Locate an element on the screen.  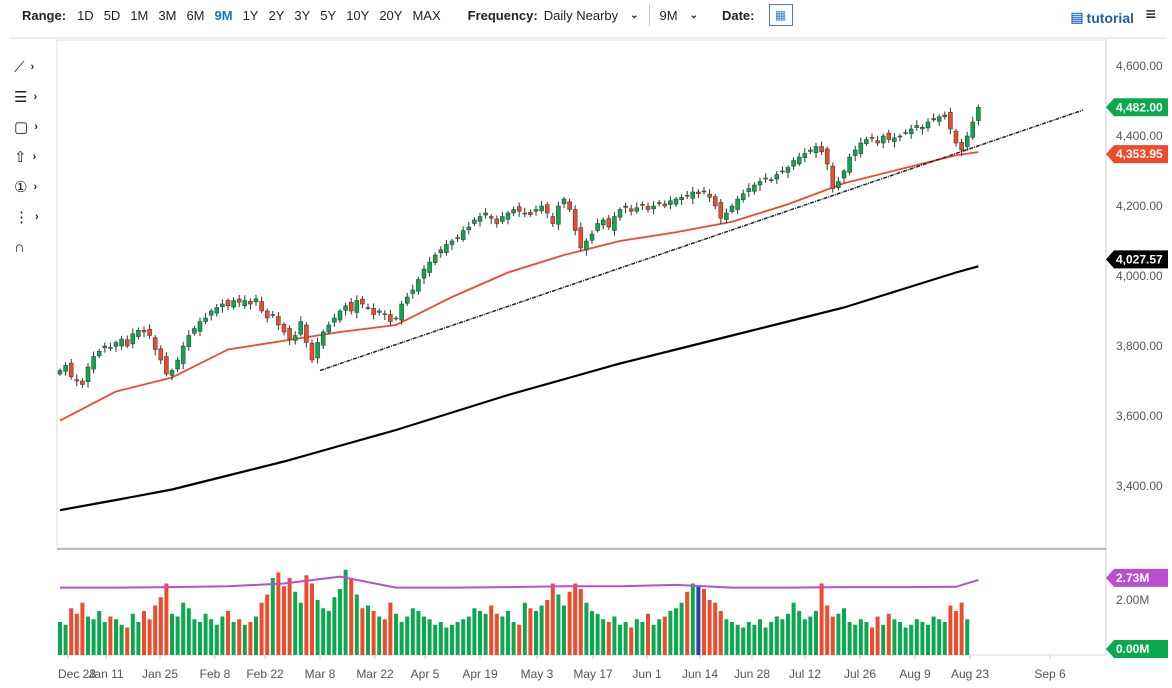
range-3y: 3Y is located at coordinates (302, 15).